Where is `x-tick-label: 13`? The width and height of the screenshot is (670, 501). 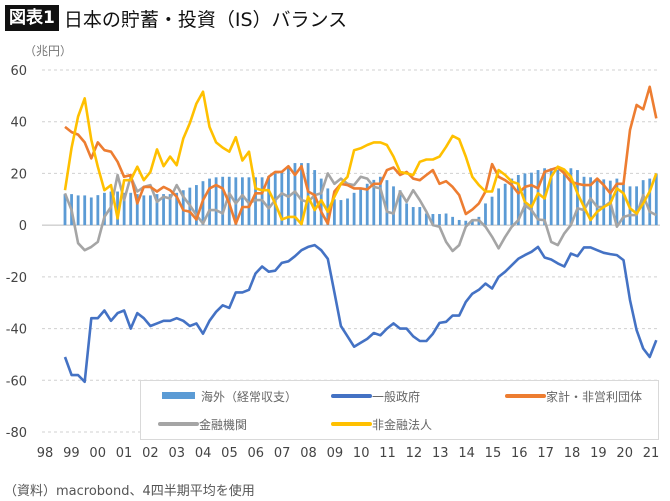 x-tick-label: 13 is located at coordinates (440, 453).